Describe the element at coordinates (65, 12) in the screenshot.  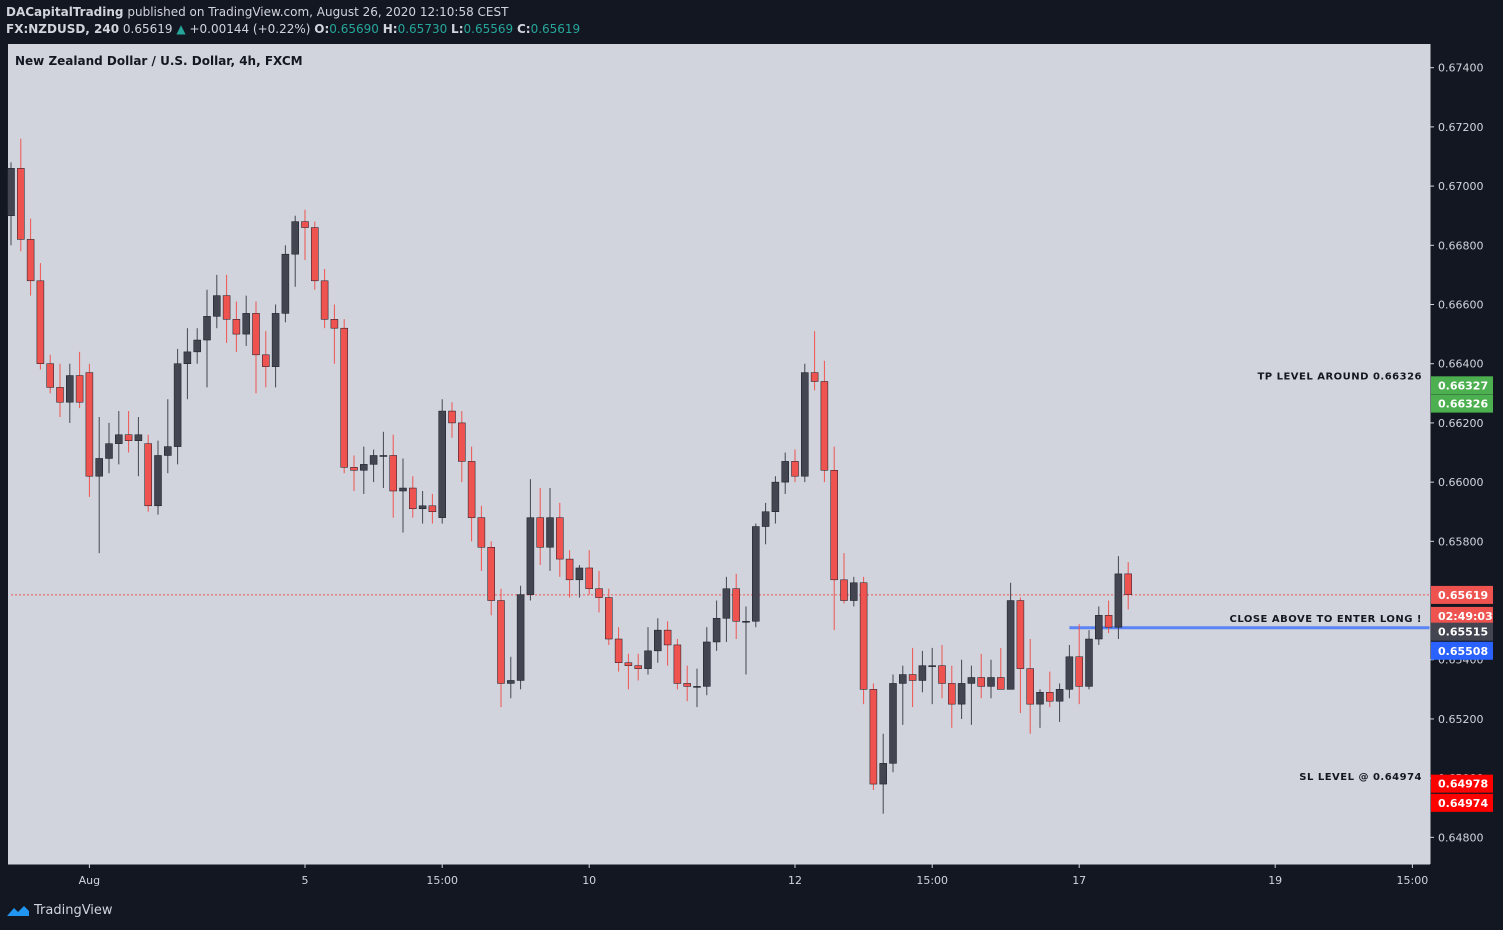
I see `publisher-name: DACapitalTrading` at that location.